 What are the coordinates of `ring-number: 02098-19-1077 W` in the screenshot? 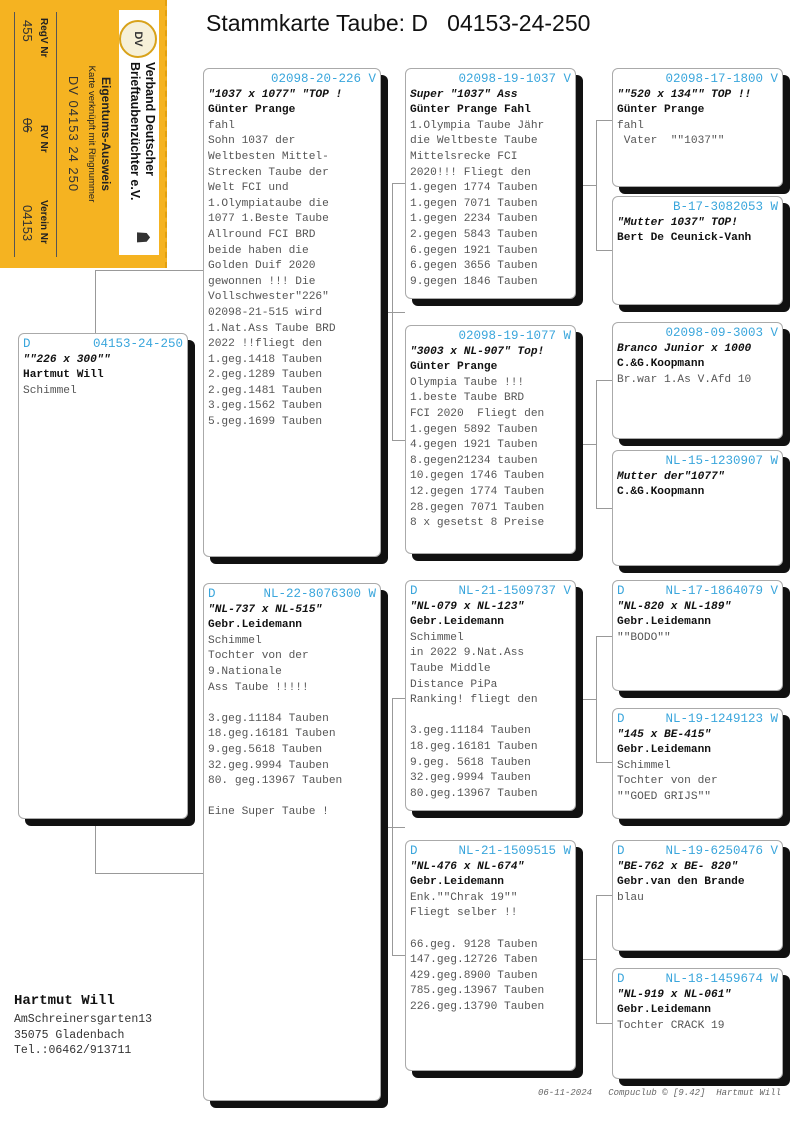 It's located at (514, 336).